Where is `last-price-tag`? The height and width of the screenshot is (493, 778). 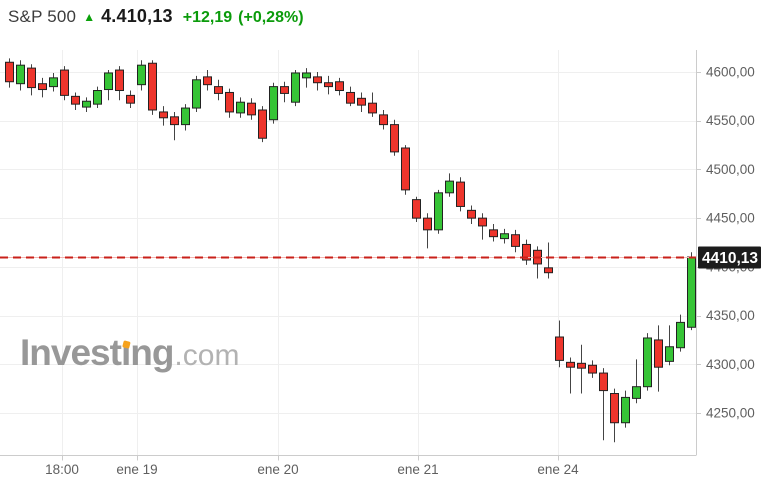 last-price-tag is located at coordinates (729, 257).